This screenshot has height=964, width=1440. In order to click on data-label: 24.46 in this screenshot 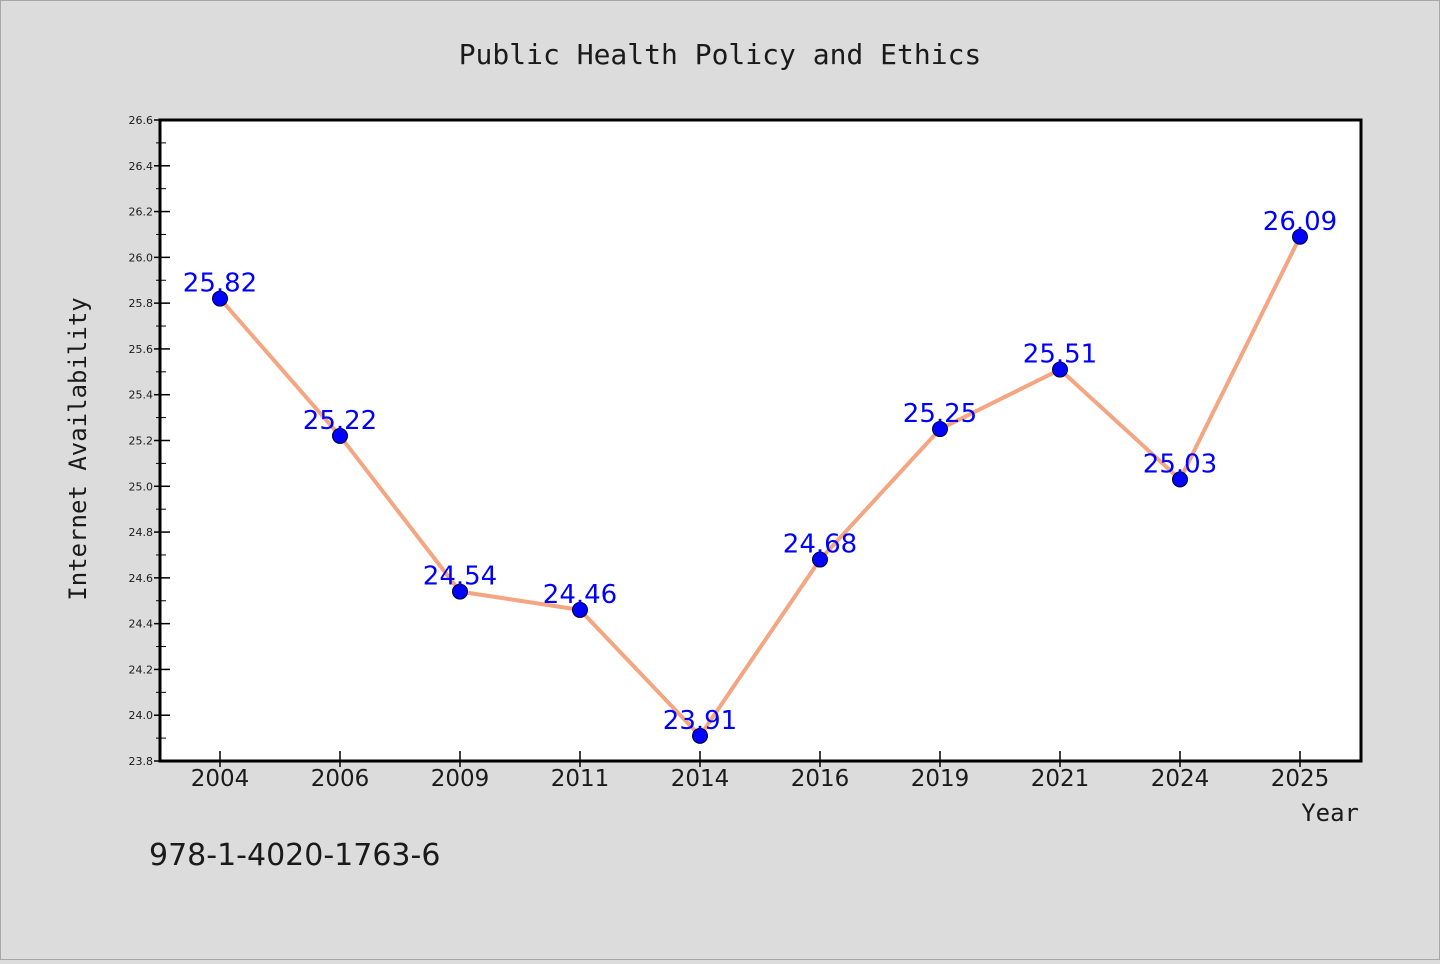, I will do `click(580, 595)`.